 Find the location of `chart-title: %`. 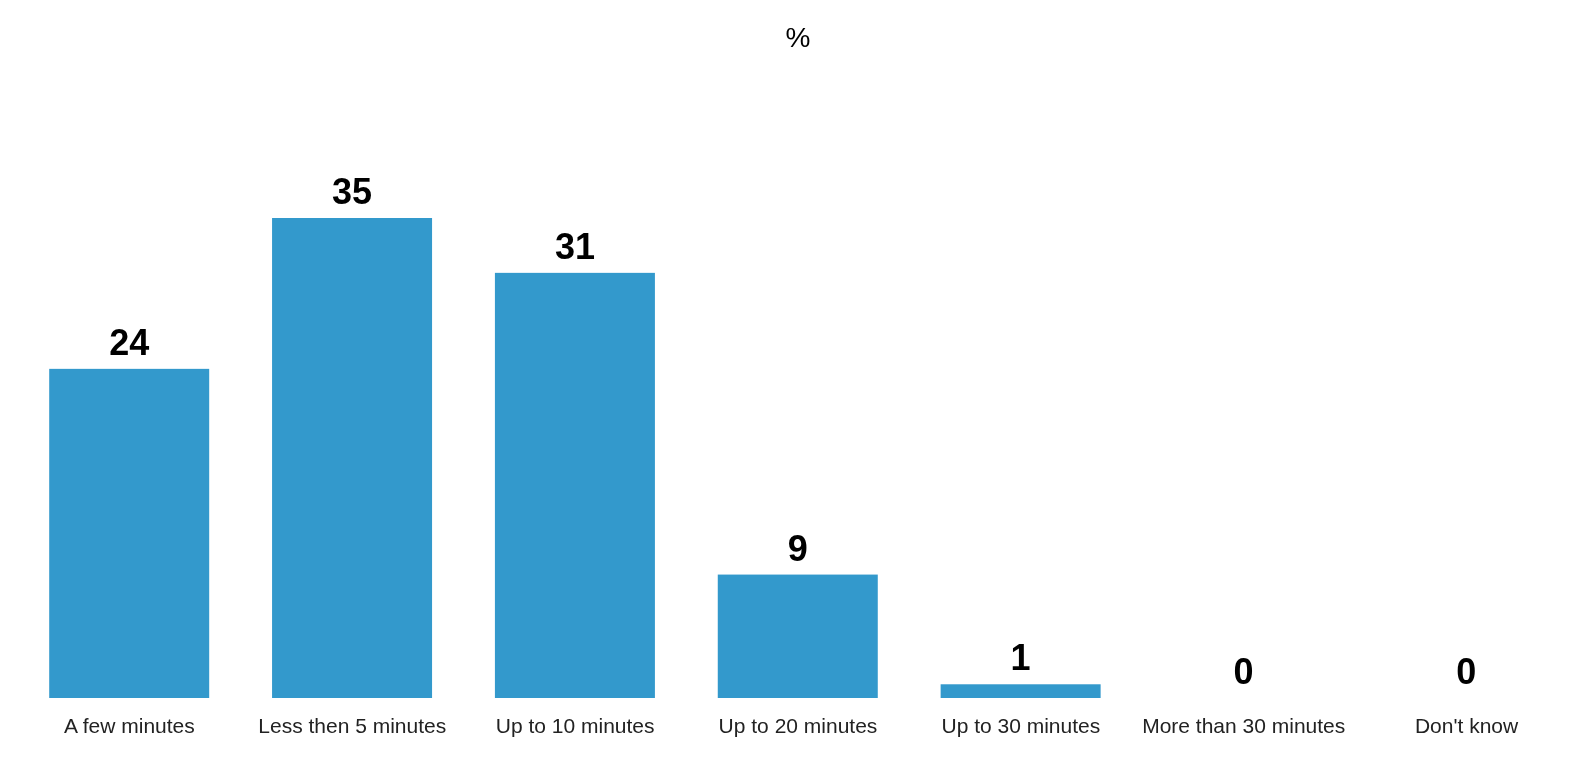

chart-title: % is located at coordinates (798, 38).